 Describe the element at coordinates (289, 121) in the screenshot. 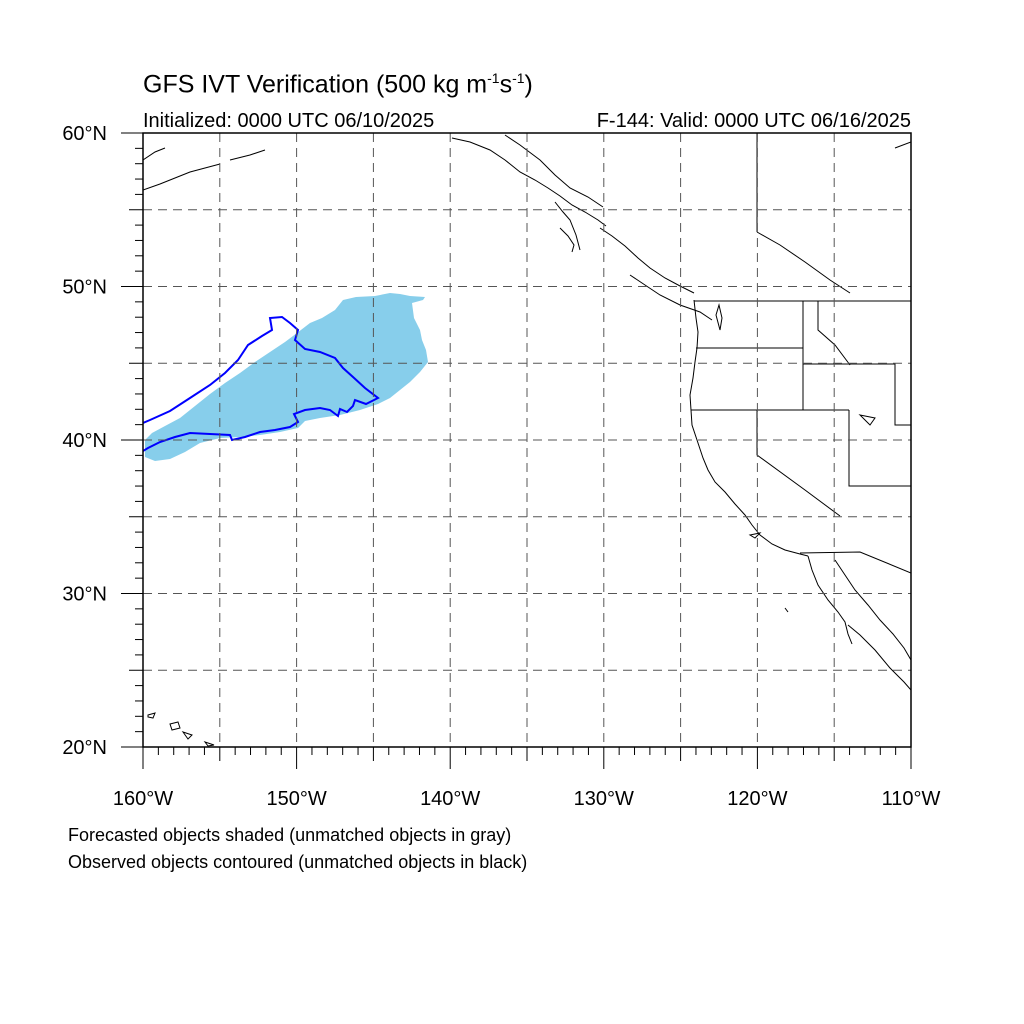

I see `initialized-time: Initialized: 0000 UTC 06/10/2025` at that location.